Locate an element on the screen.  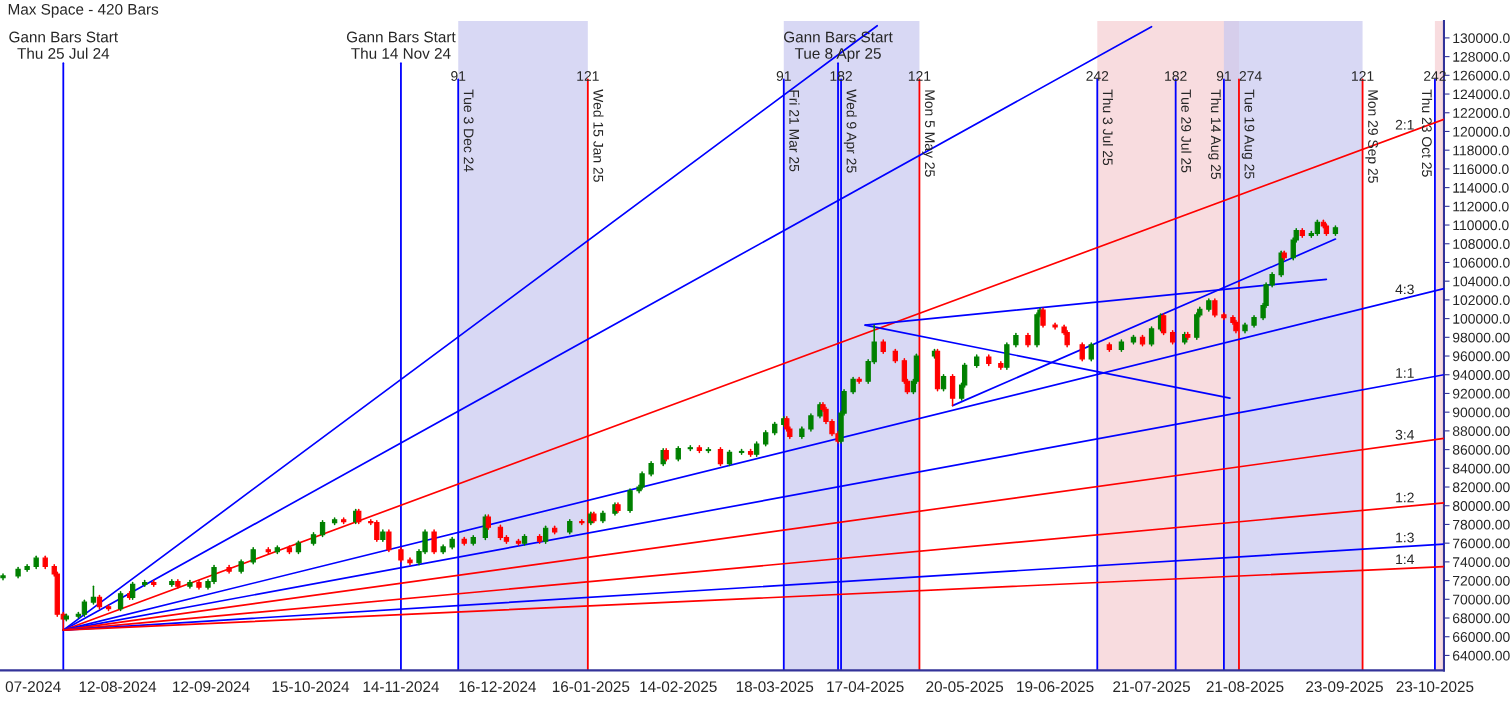
y-tick-label: 122000.0 is located at coordinates (1481, 113).